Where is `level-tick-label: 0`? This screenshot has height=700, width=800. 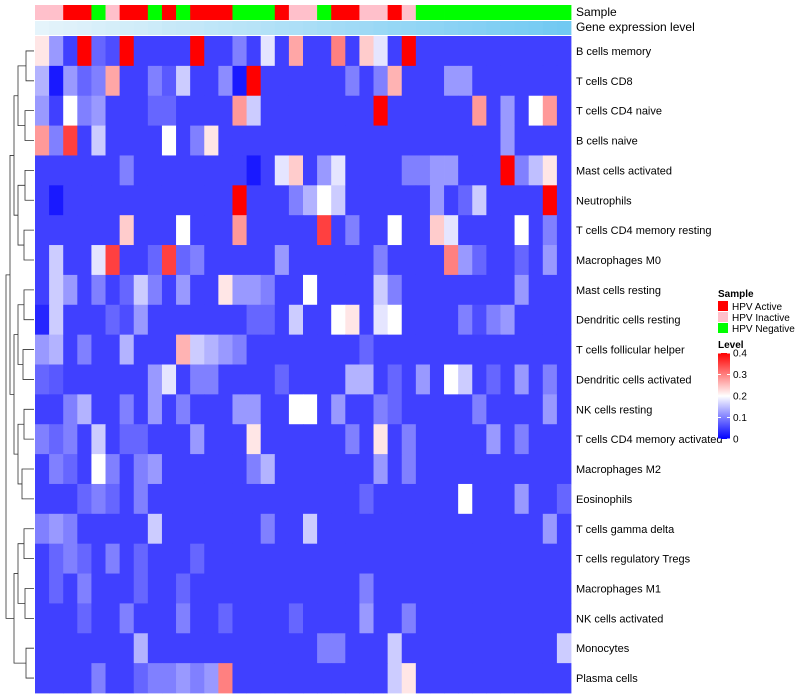
level-tick-label: 0 is located at coordinates (736, 440).